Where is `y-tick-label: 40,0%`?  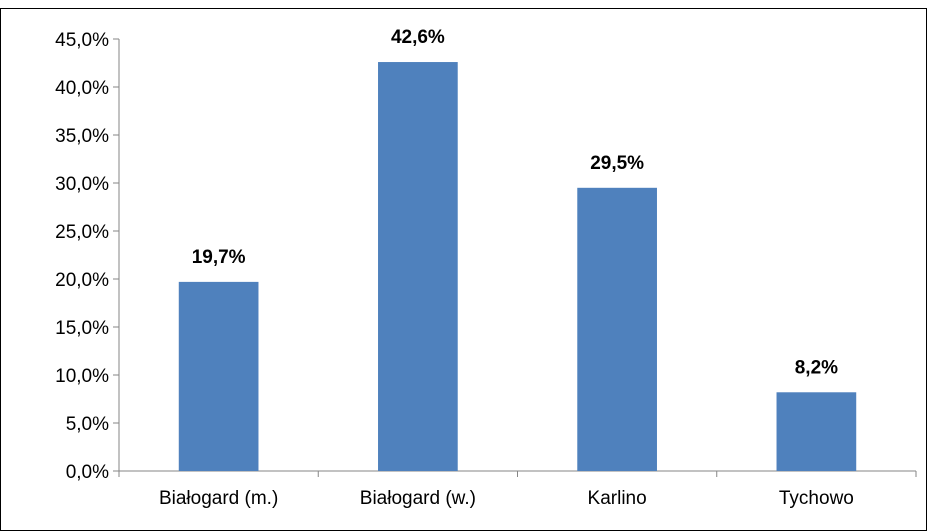
y-tick-label: 40,0% is located at coordinates (82, 88).